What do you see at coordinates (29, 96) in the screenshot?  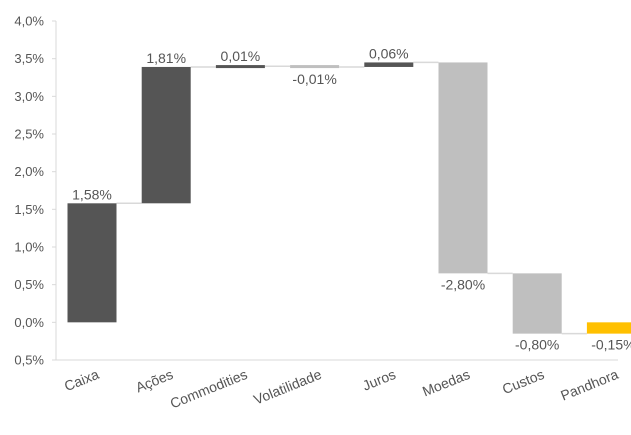 I see `y-tick-label: 3,0%` at bounding box center [29, 96].